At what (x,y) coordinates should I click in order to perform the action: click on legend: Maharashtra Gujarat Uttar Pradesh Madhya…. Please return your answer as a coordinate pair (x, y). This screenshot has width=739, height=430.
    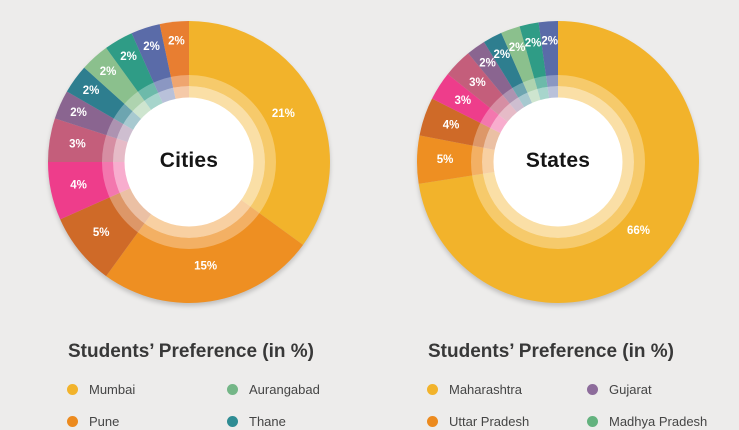
    Looking at the image, I should click on (567, 405).